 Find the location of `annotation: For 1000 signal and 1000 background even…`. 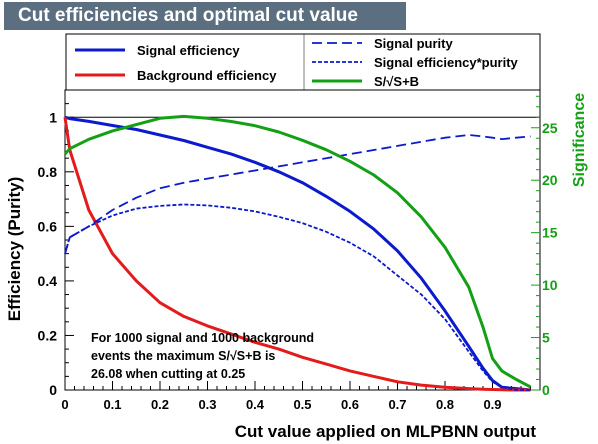

annotation: For 1000 signal and 1000 background even… is located at coordinates (202, 356).